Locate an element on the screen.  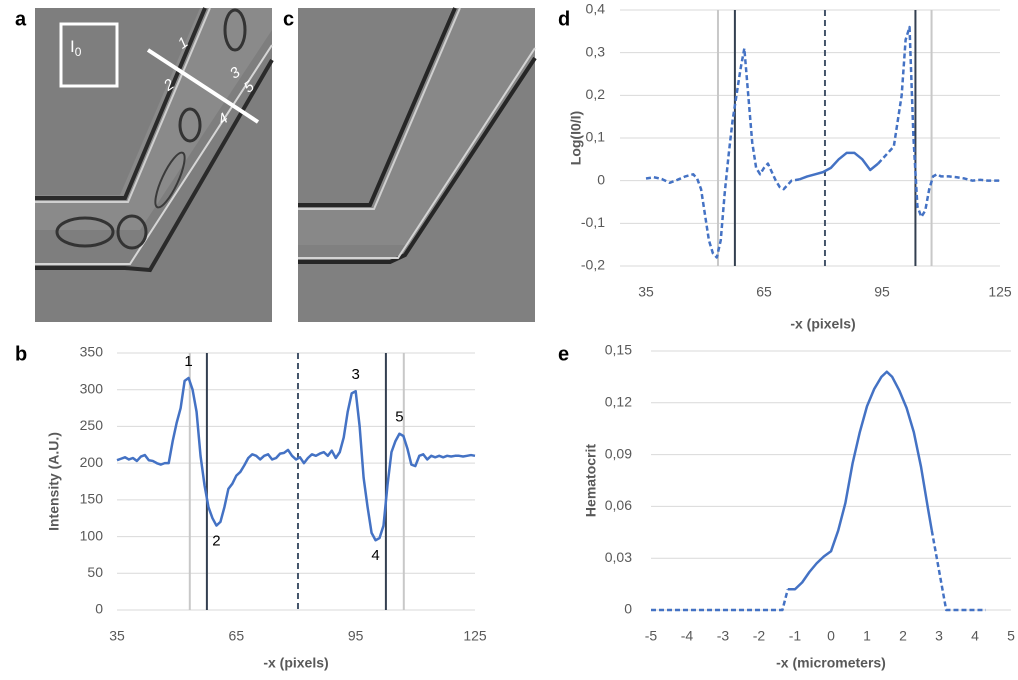
y-tick-label: -0,2 is located at coordinates (593, 265).